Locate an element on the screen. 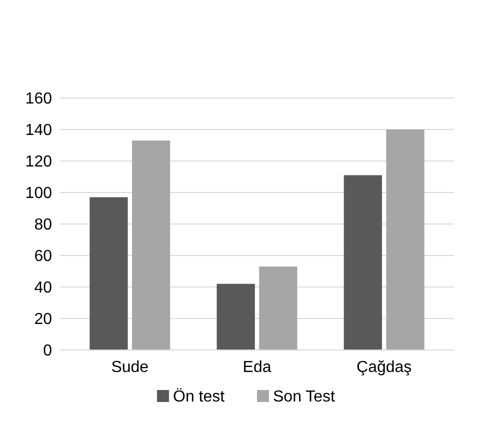 This screenshot has height=428, width=482. x-tick-label: Sude is located at coordinates (130, 367).